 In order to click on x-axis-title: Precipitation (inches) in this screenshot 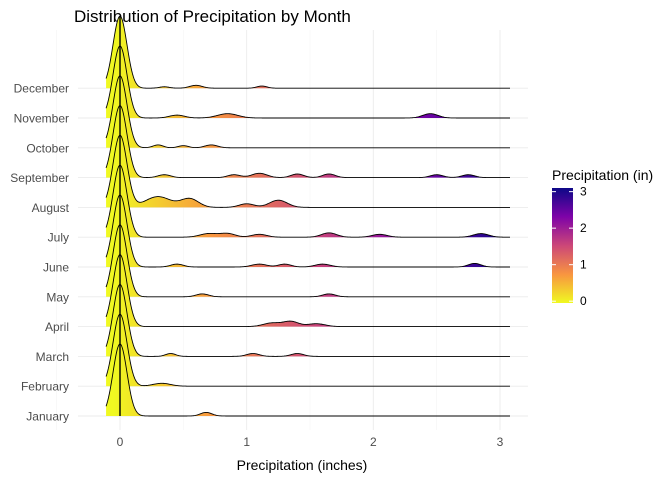, I will do `click(302, 465)`.